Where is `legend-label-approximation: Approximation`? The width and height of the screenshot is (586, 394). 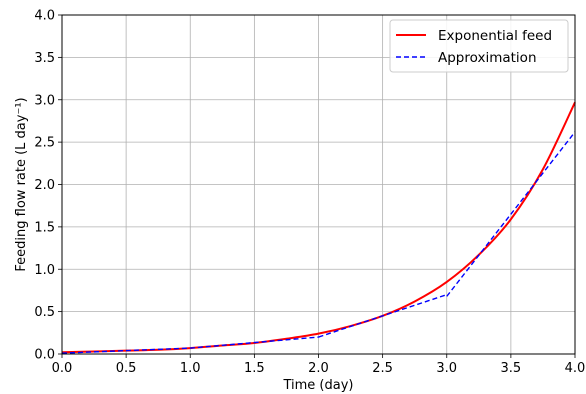 legend-label-approximation: Approximation is located at coordinates (487, 58).